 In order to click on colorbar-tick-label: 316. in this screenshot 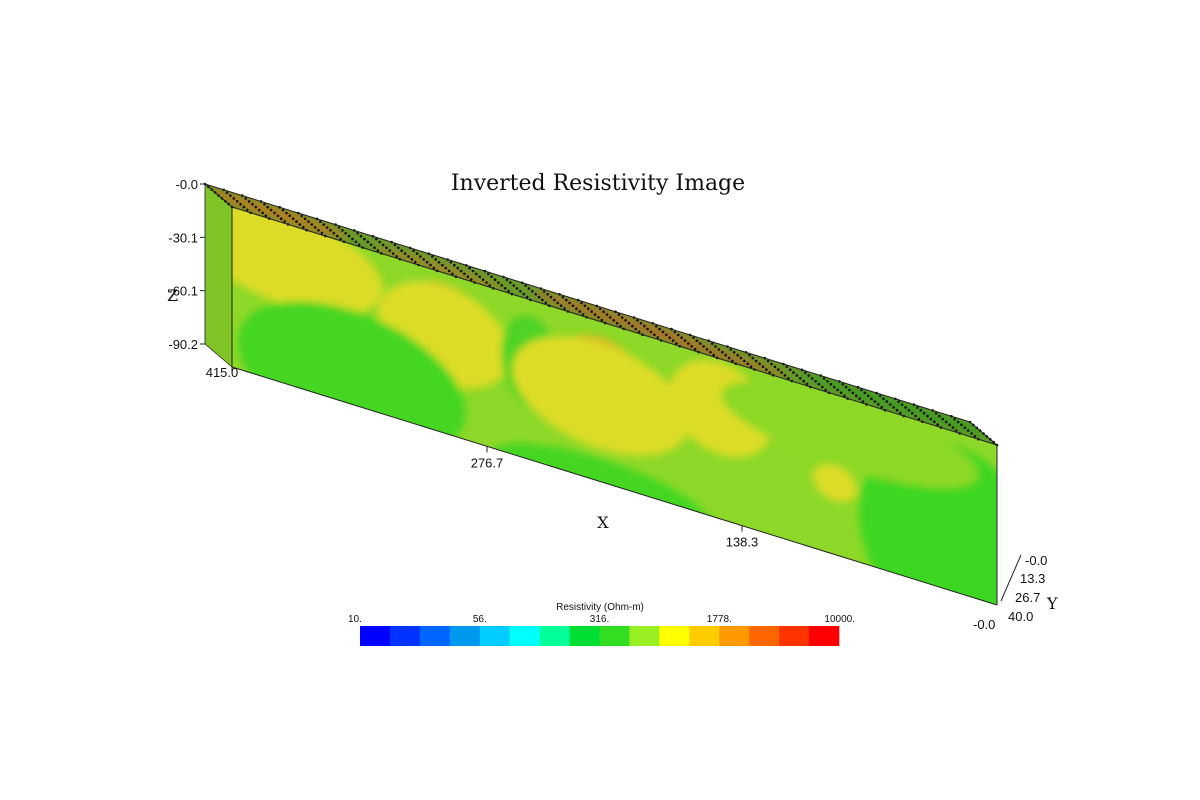, I will do `click(599, 619)`.